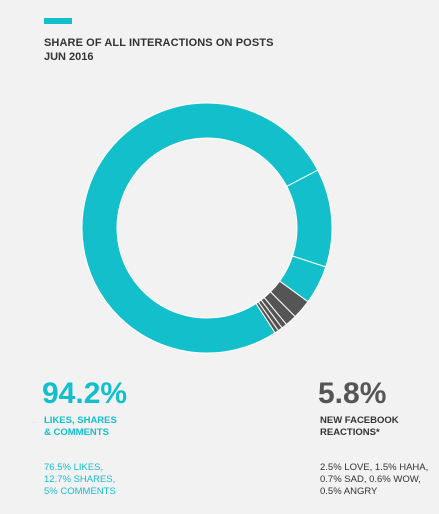 The image size is (439, 514). What do you see at coordinates (58, 21) in the screenshot?
I see `accent-bar` at bounding box center [58, 21].